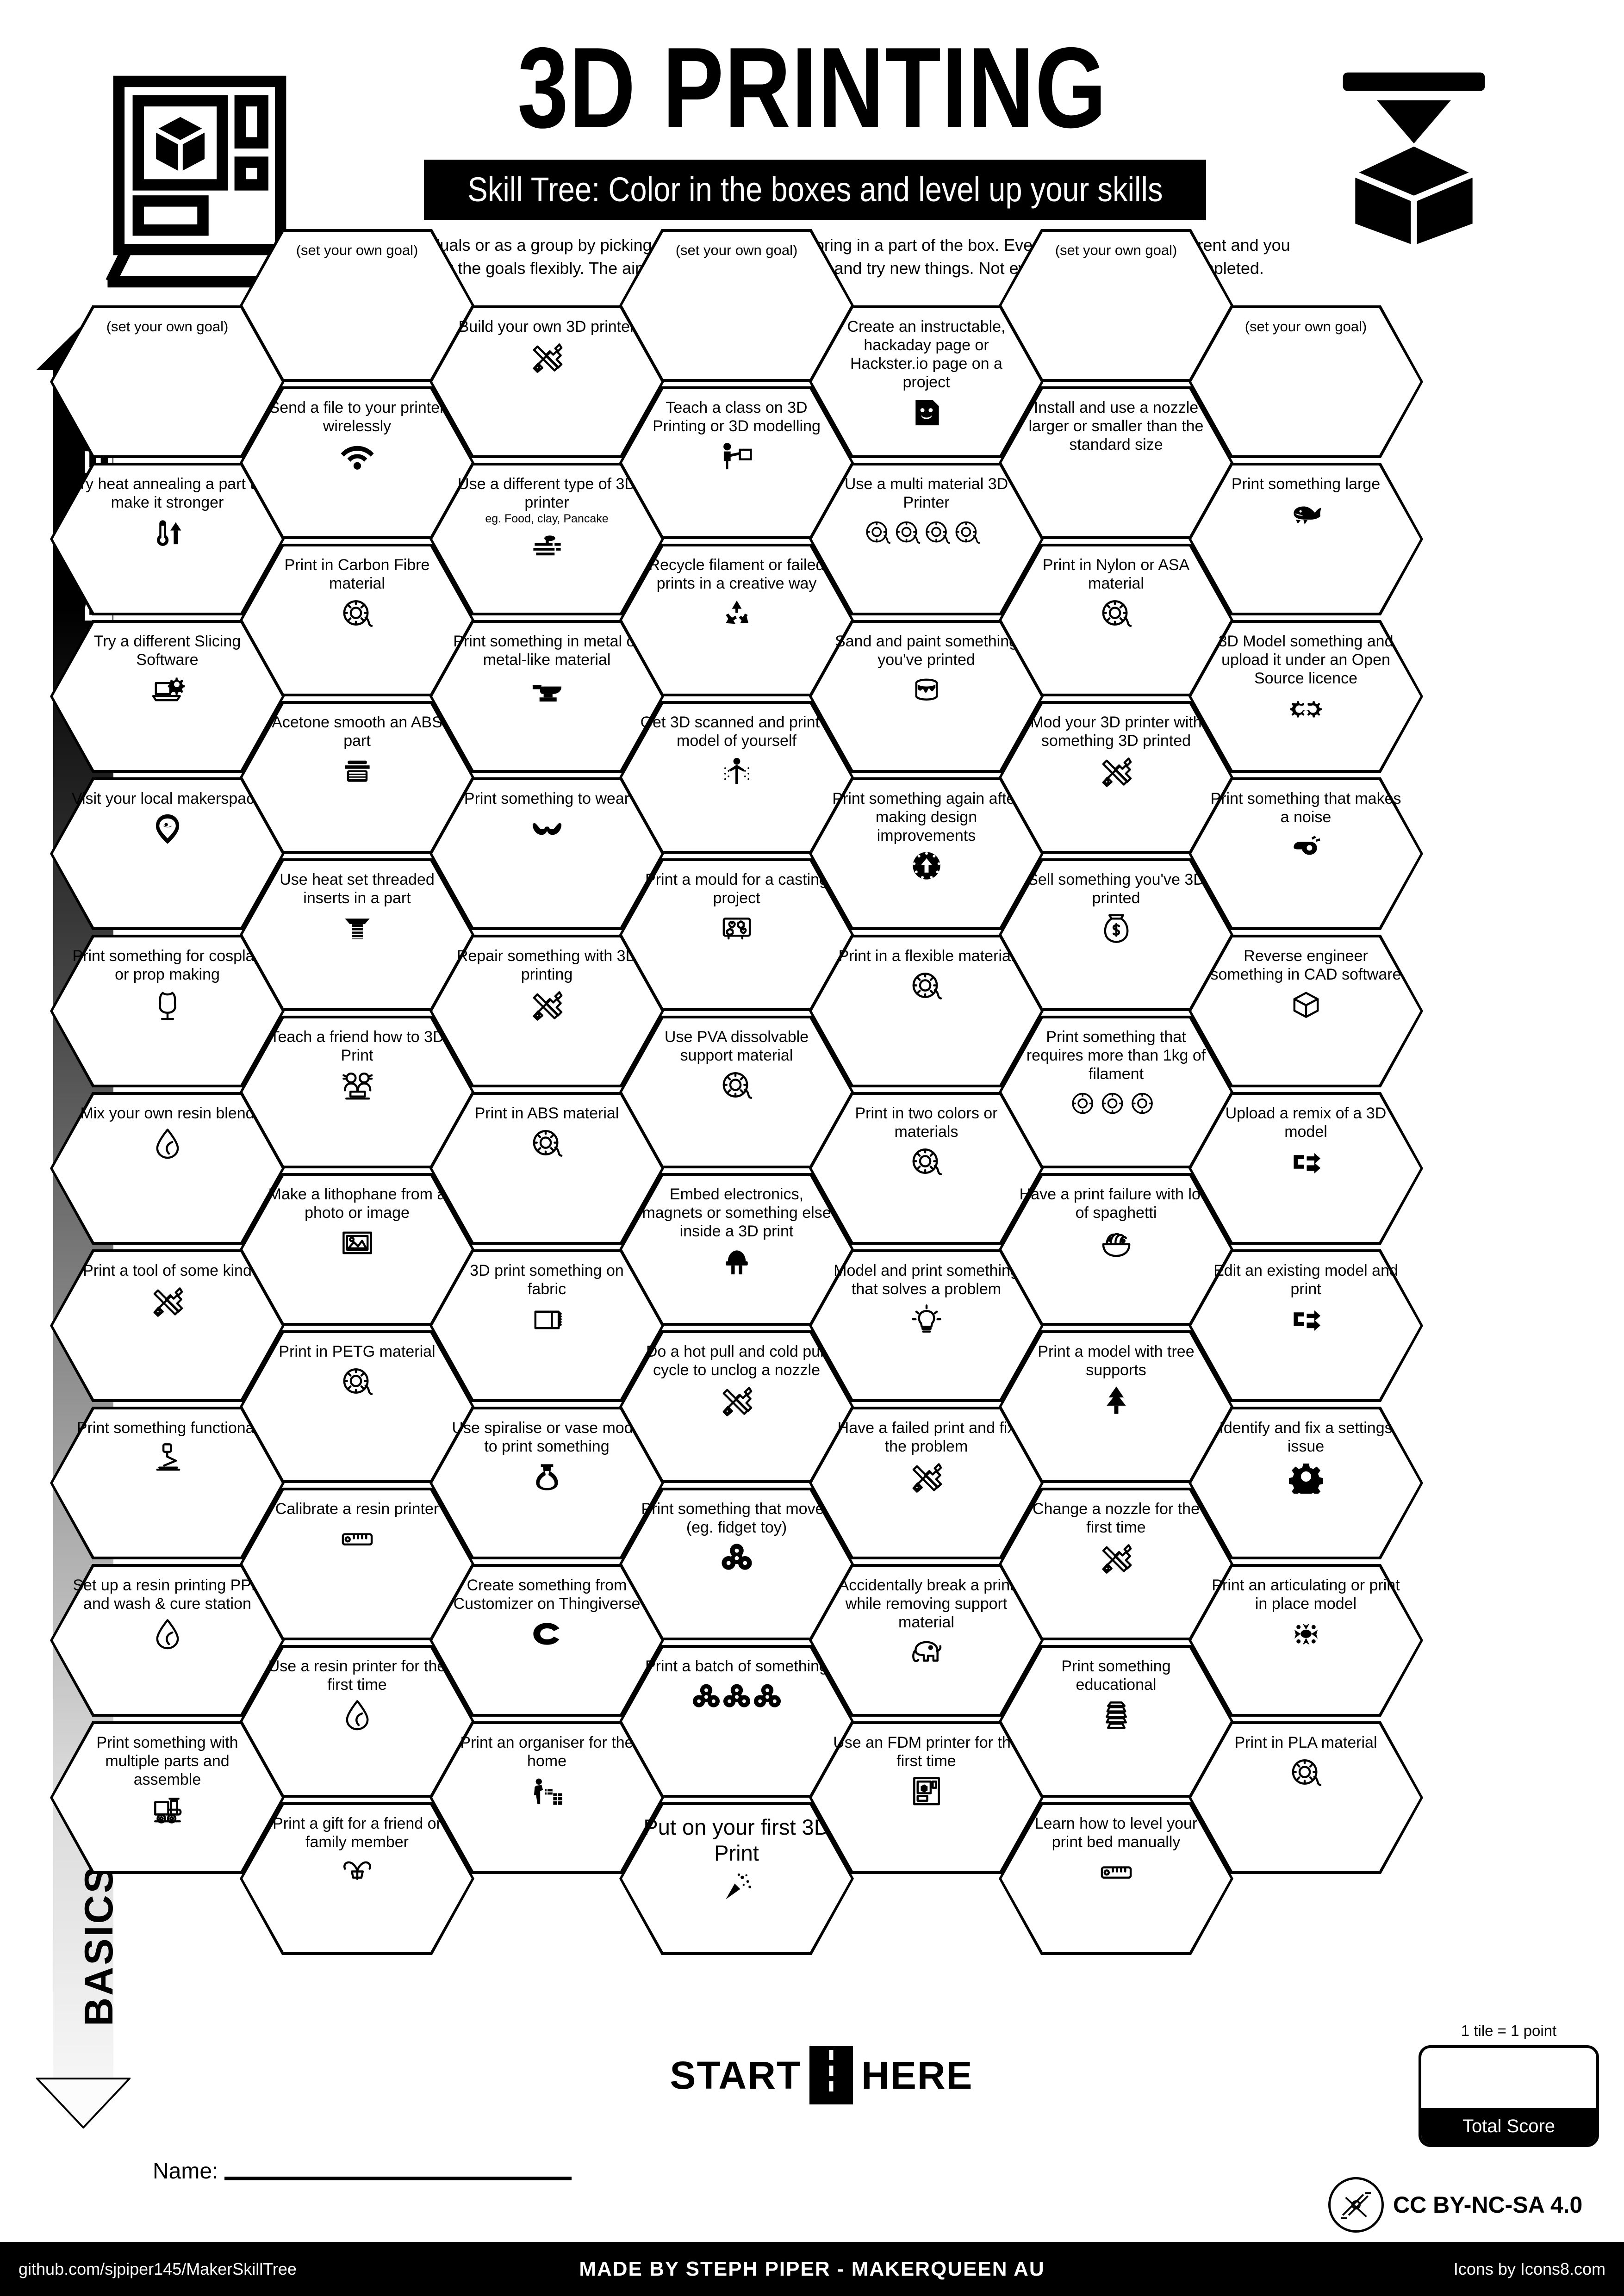 This screenshot has width=1624, height=2296. What do you see at coordinates (357, 778) in the screenshot?
I see `skill-tile: Acetone smooth an ABS part` at bounding box center [357, 778].